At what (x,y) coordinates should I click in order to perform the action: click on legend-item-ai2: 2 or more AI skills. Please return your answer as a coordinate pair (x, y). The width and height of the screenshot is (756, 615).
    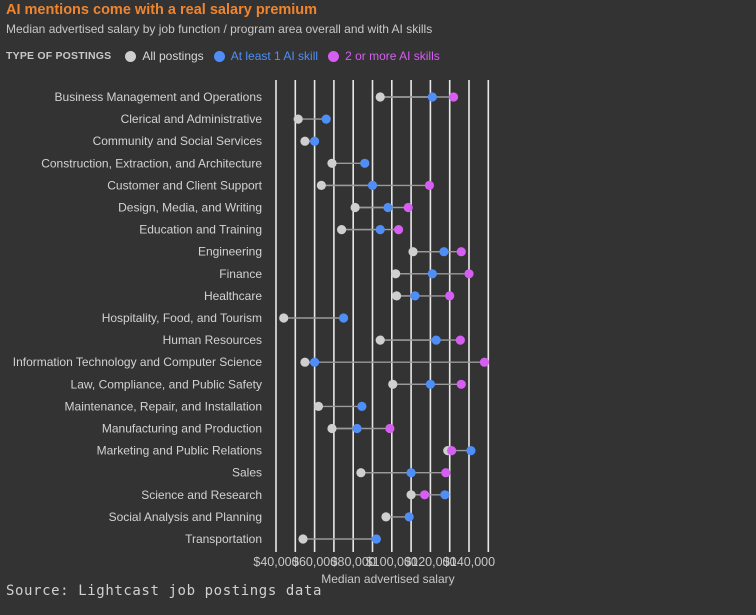
    Looking at the image, I should click on (384, 56).